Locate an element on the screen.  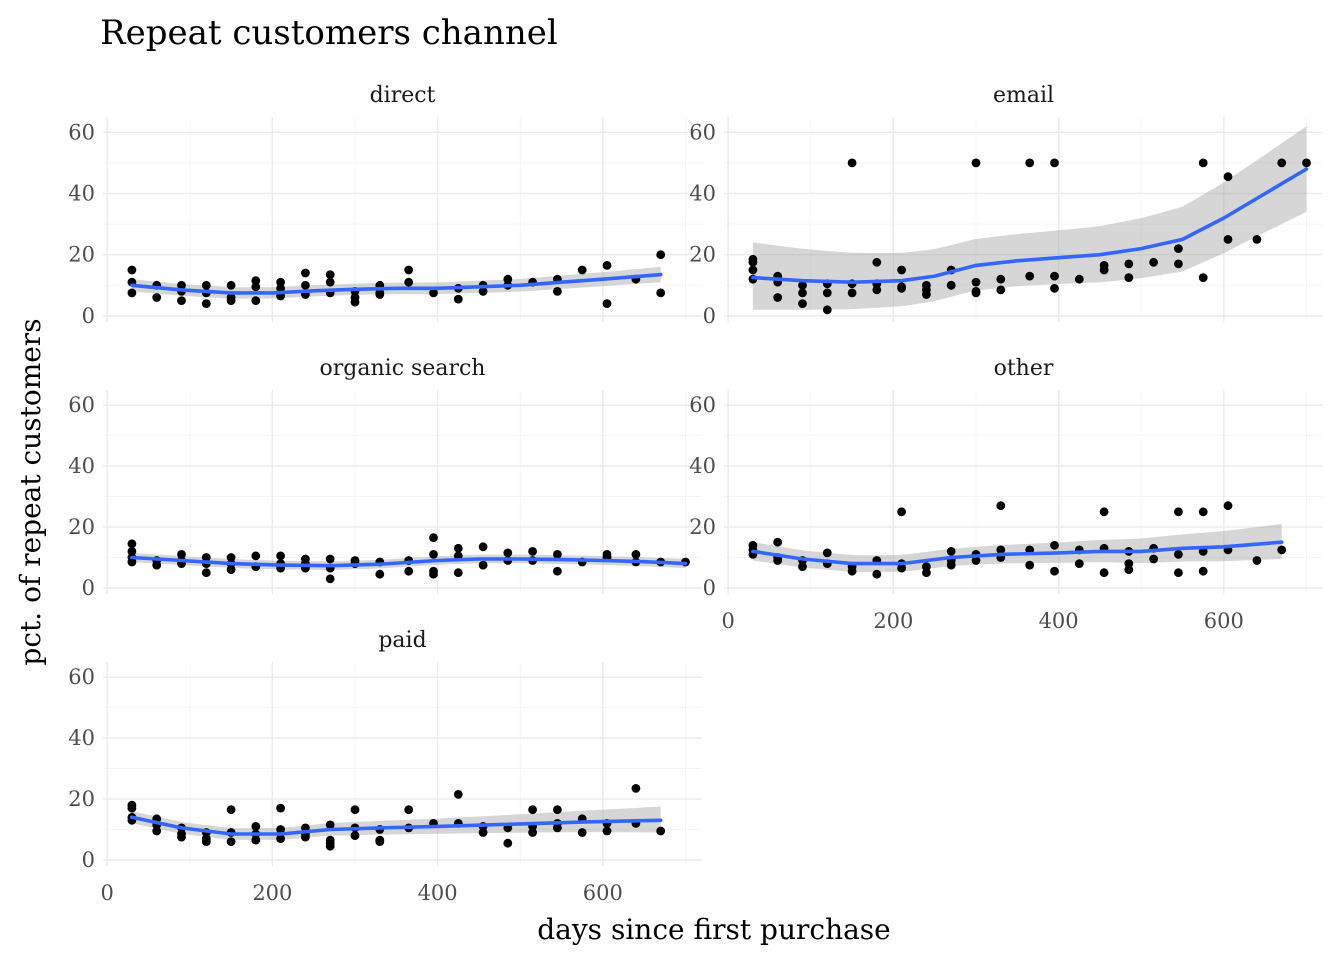
confidence-band-direct is located at coordinates (396, 282).